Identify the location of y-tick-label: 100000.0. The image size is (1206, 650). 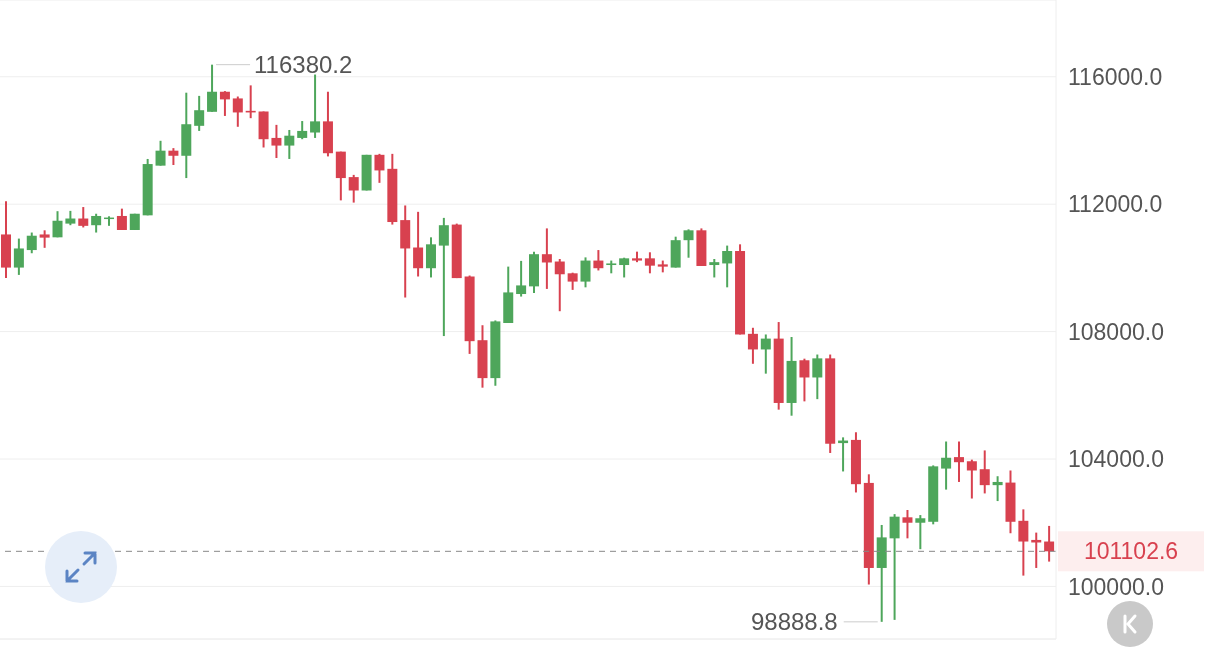
(1116, 586).